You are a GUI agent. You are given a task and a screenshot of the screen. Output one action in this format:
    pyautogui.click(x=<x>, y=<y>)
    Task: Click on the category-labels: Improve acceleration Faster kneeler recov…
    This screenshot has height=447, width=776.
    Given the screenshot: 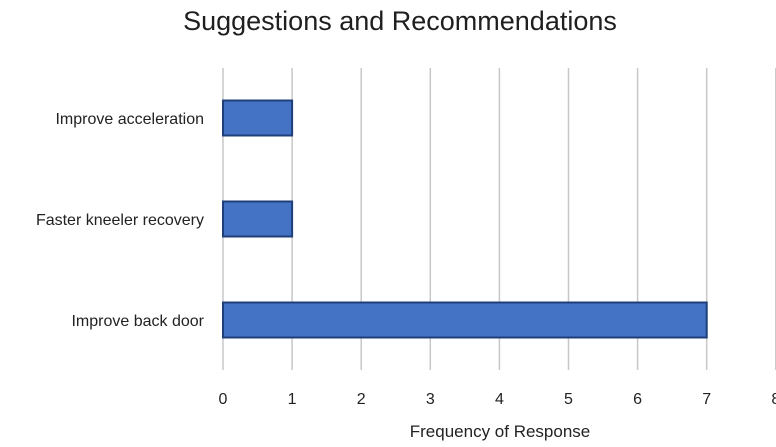 What is the action you would take?
    pyautogui.click(x=120, y=220)
    